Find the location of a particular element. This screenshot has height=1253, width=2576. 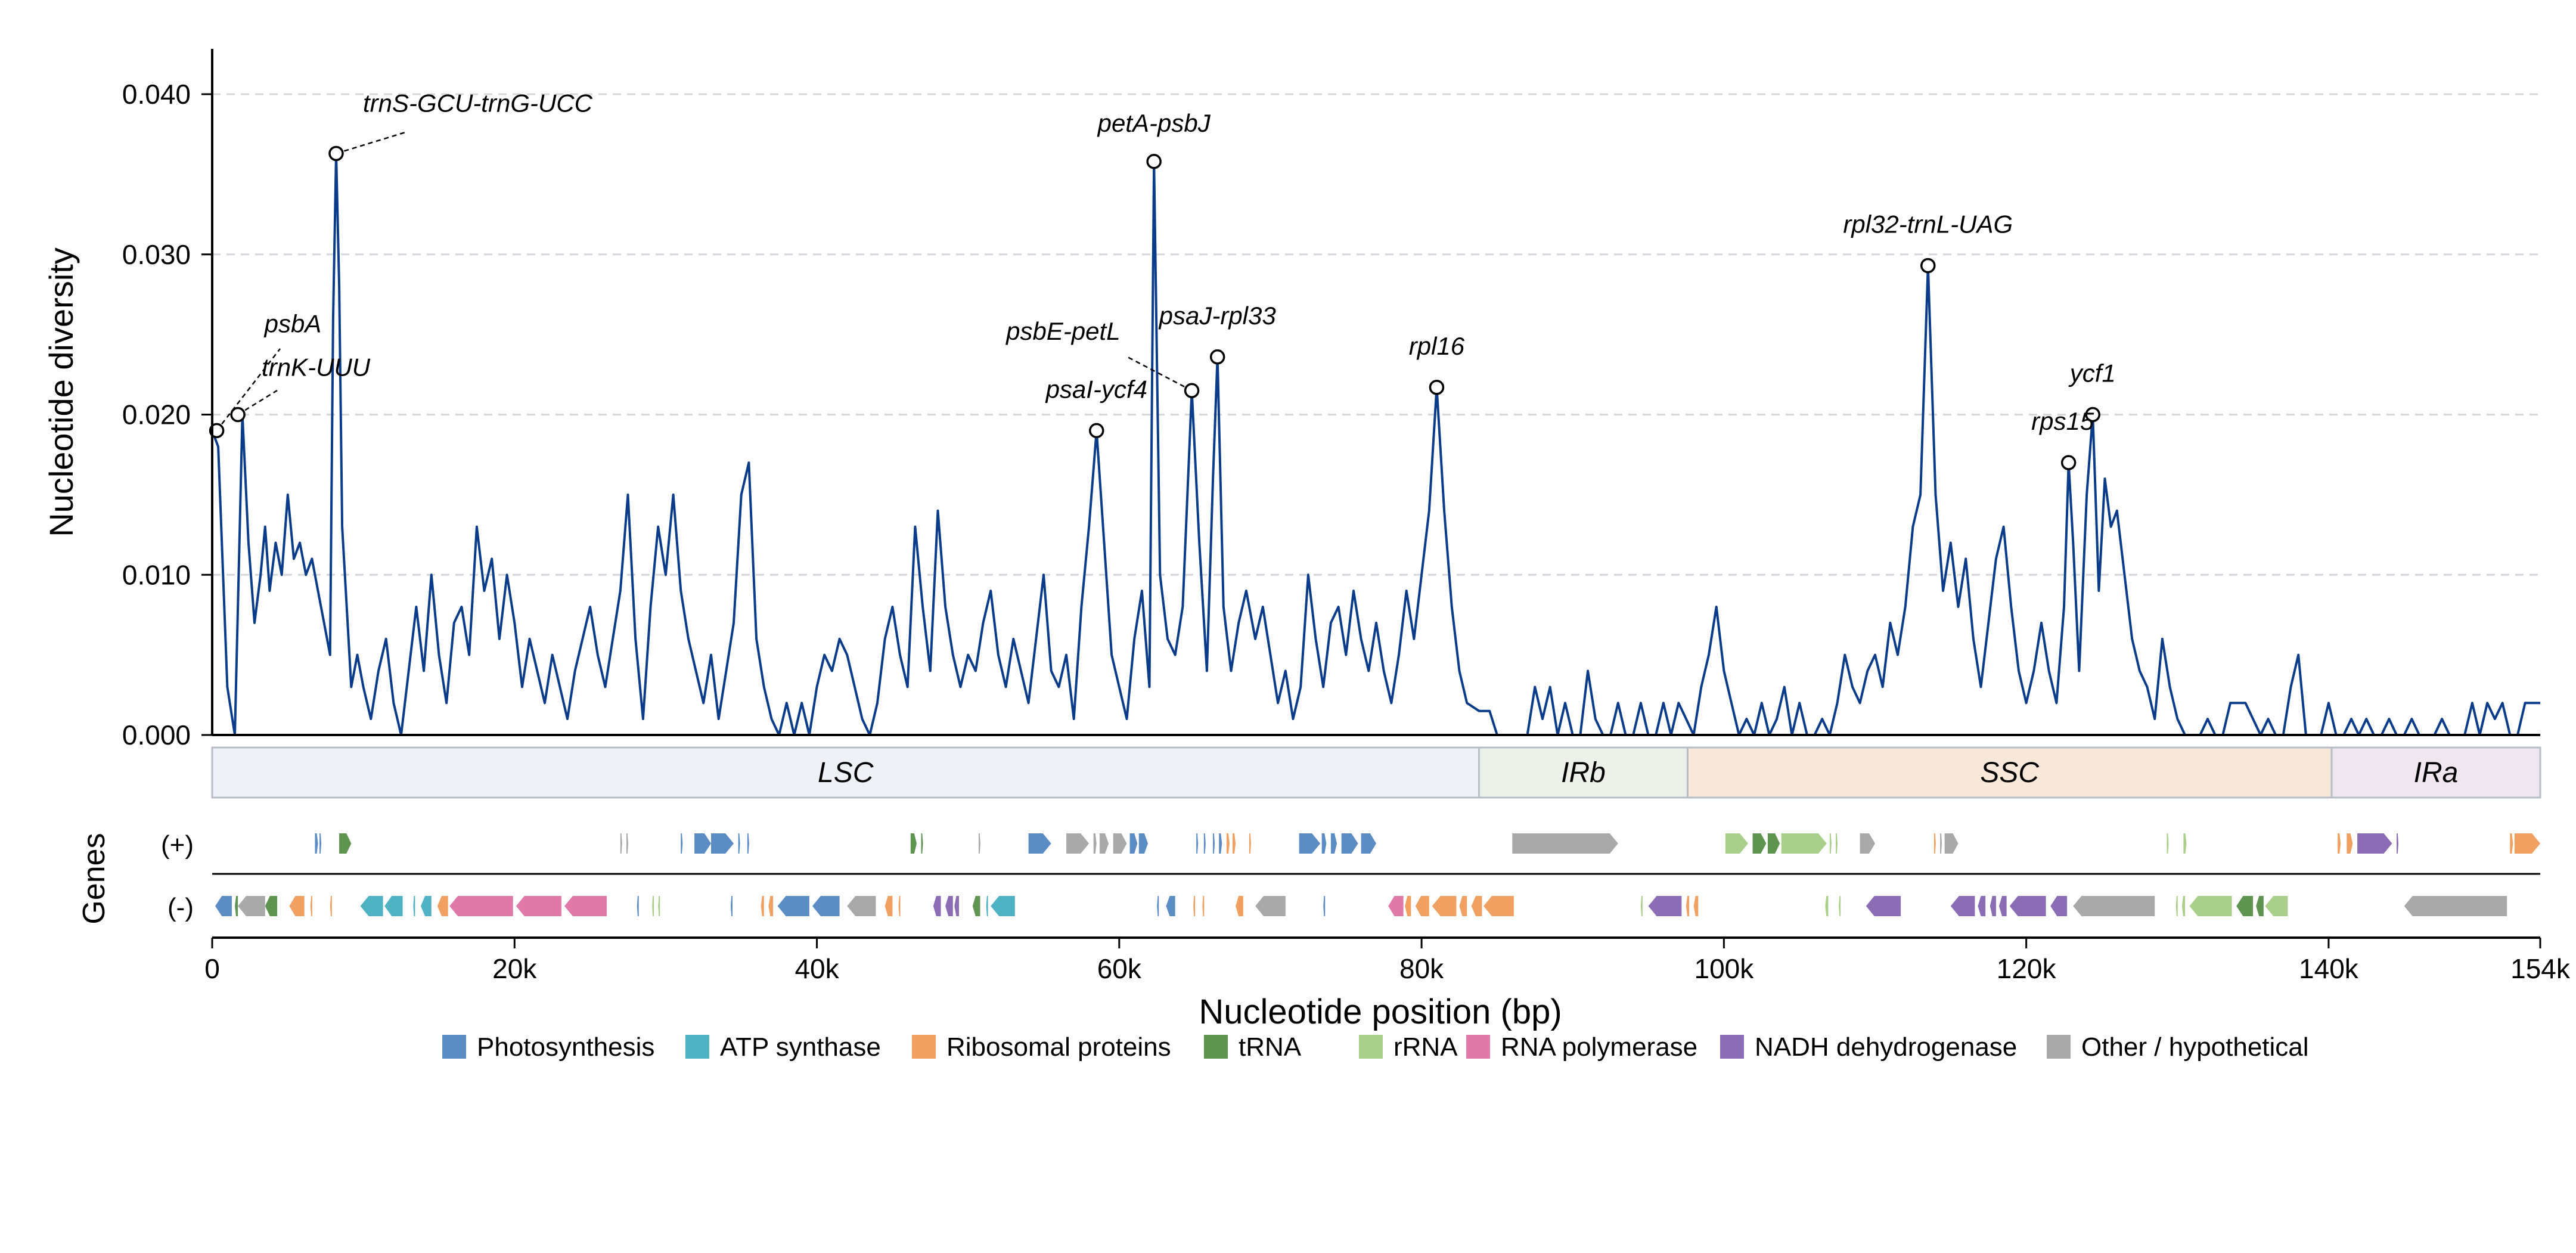

peak-label: rpl32-trnL-UAG is located at coordinates (1928, 224).